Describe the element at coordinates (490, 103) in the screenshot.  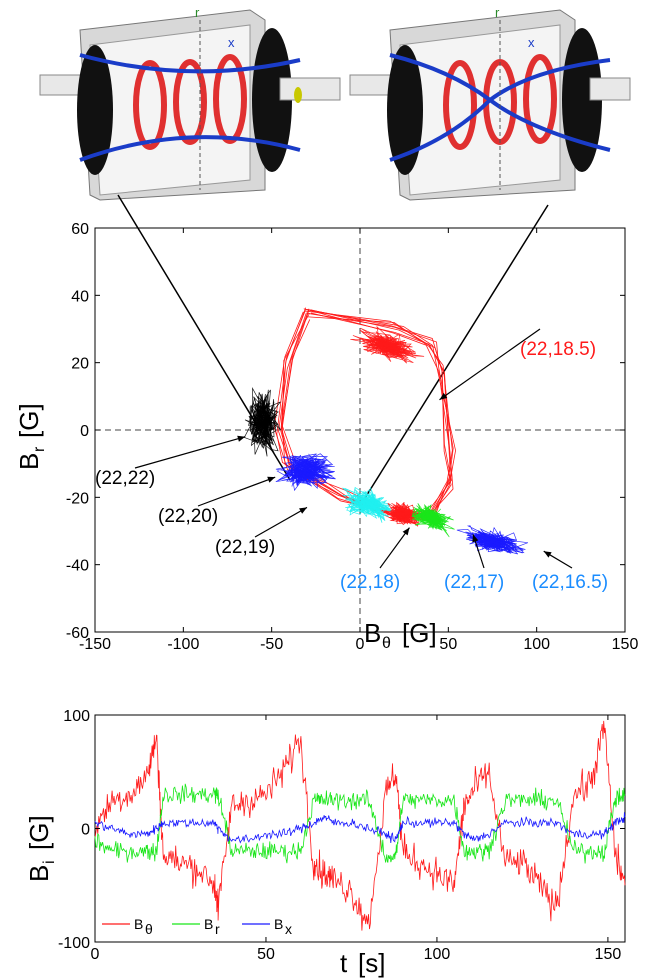
I see `device-illustration-right: r x` at that location.